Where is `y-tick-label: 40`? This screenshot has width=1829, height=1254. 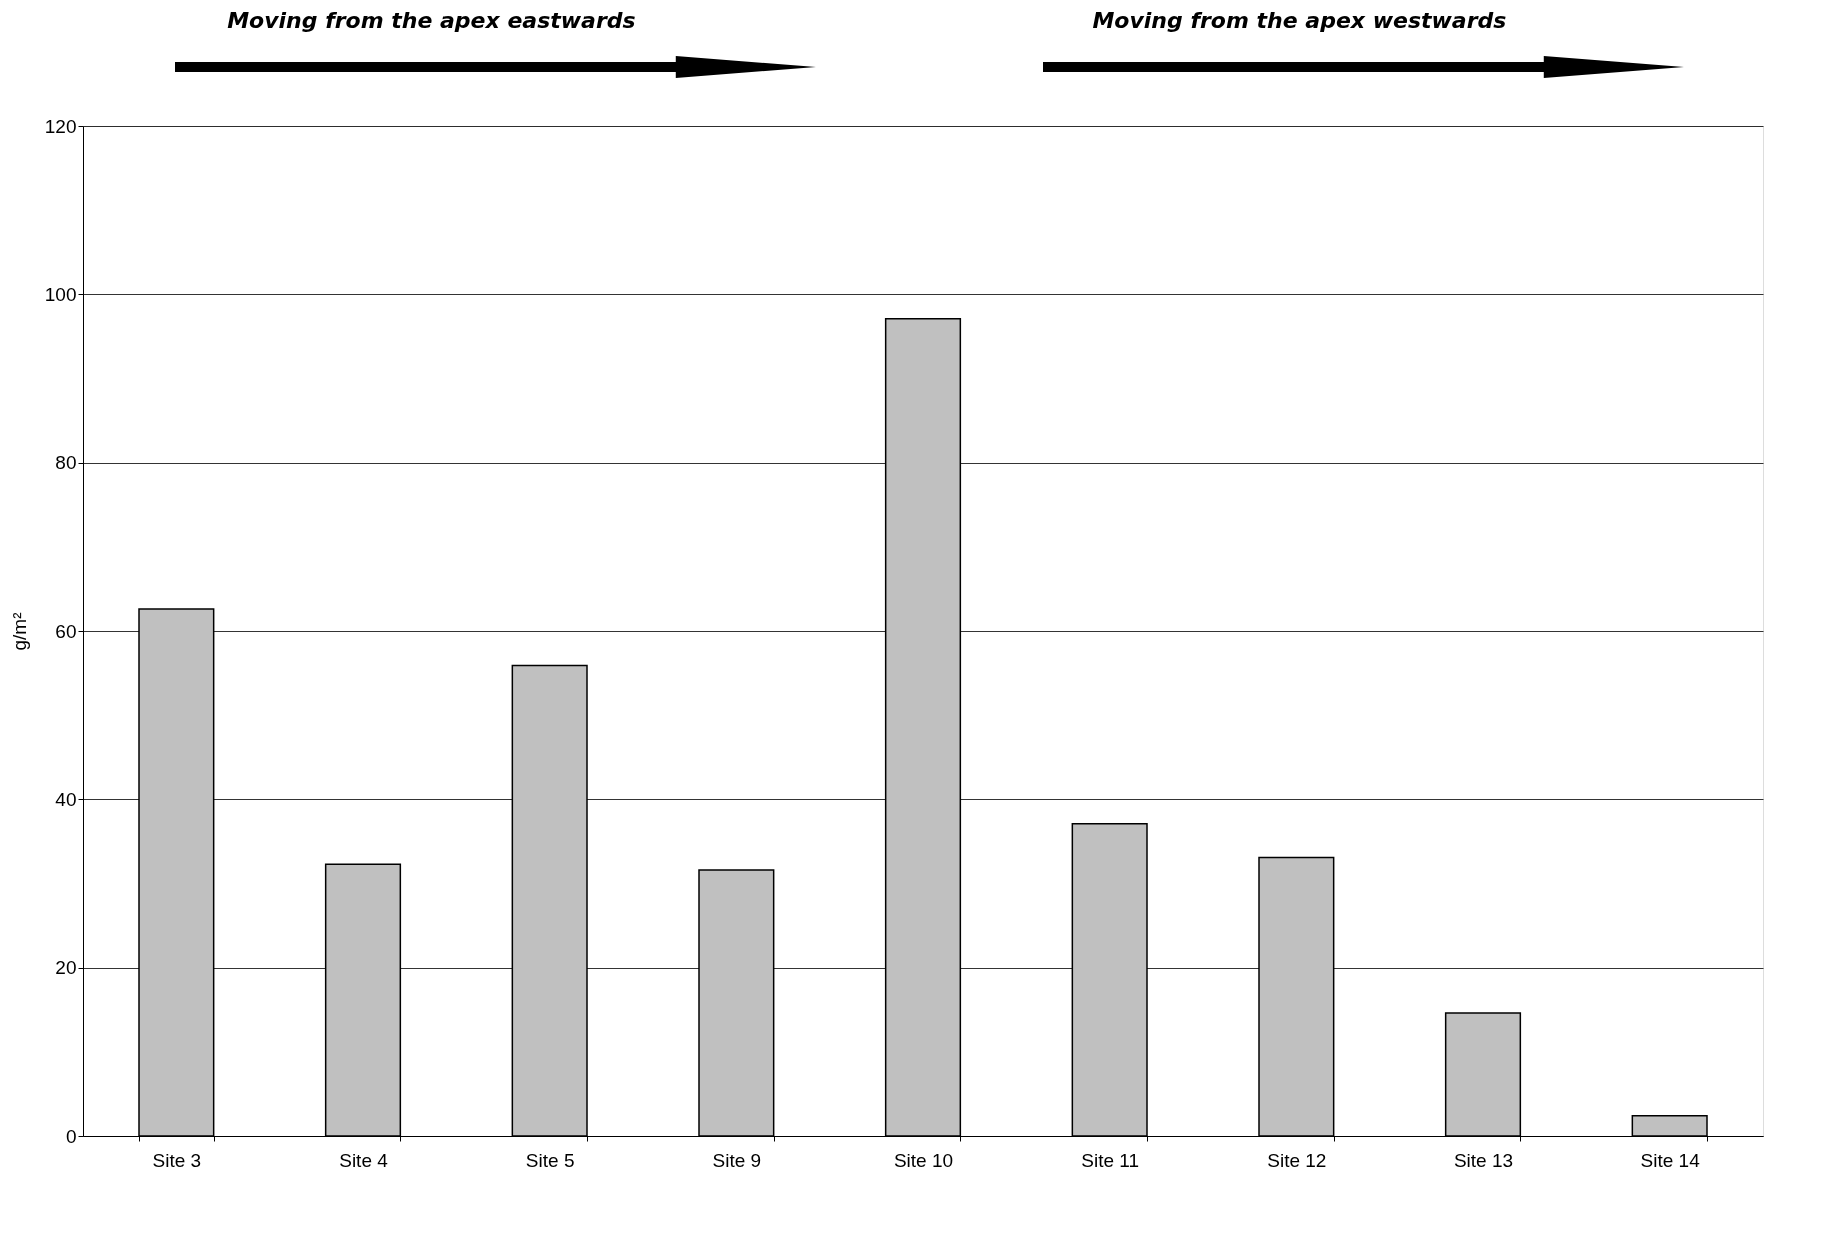
y-tick-label: 40 is located at coordinates (66, 799).